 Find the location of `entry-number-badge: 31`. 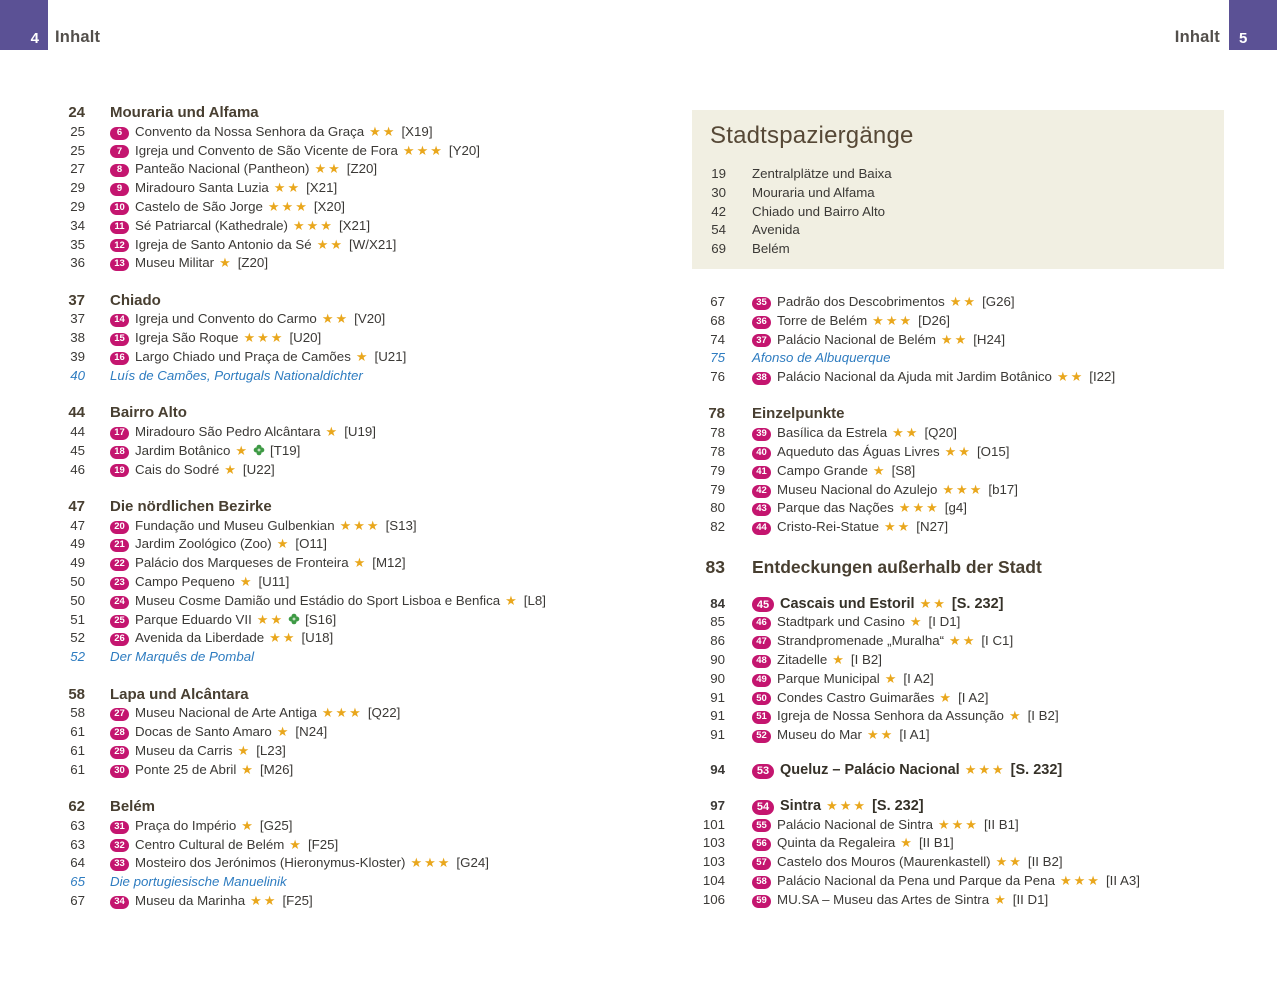

entry-number-badge: 31 is located at coordinates (119, 827).